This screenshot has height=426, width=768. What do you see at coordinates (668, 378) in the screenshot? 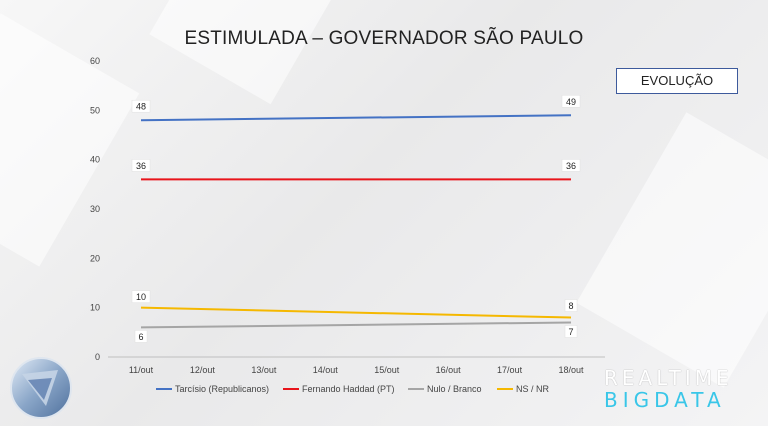
I see `brand-line1: REALTIME` at bounding box center [668, 378].